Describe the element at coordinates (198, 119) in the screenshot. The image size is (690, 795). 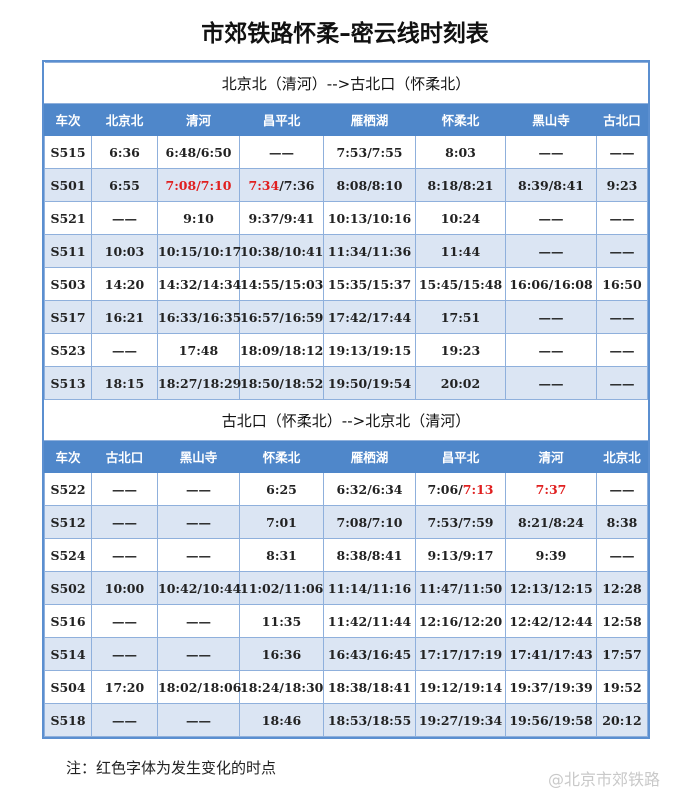
I see `column-header: 清河` at that location.